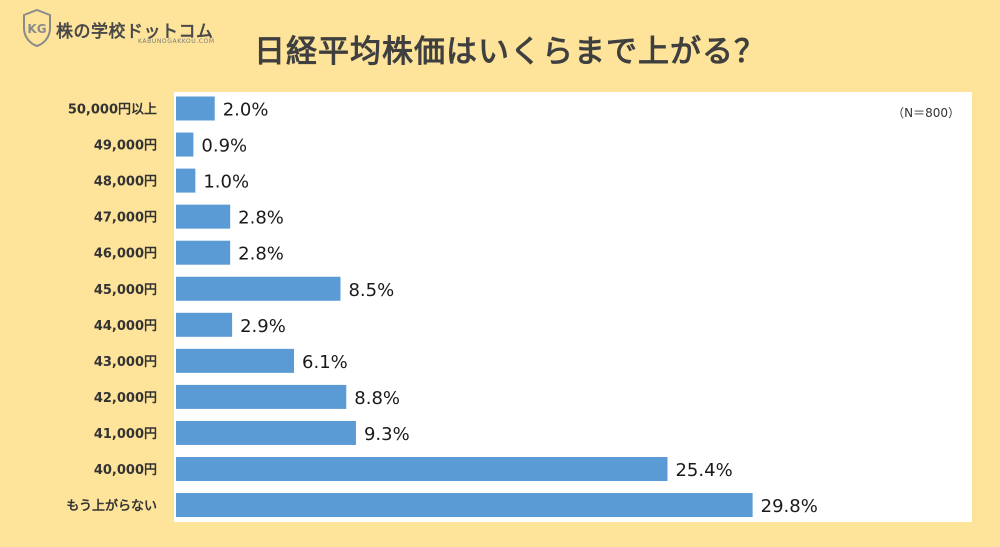  What do you see at coordinates (226, 182) in the screenshot?
I see `value-label: 1.0%` at bounding box center [226, 182].